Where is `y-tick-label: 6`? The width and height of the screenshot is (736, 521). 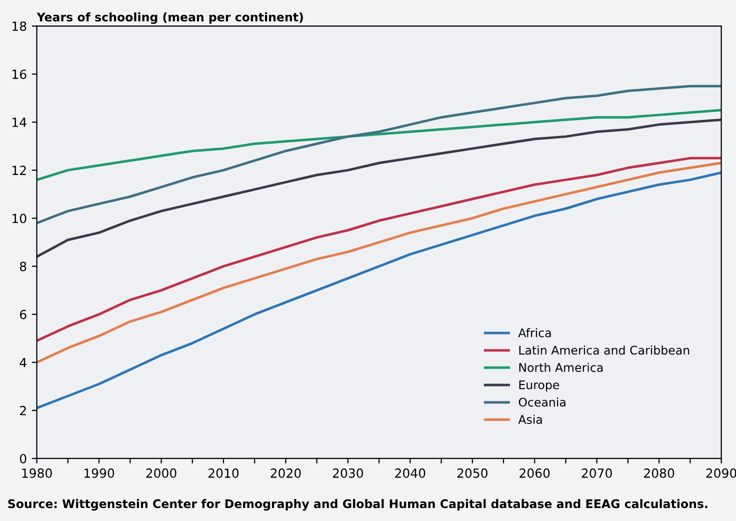
y-tick-label: 6 is located at coordinates (23, 315).